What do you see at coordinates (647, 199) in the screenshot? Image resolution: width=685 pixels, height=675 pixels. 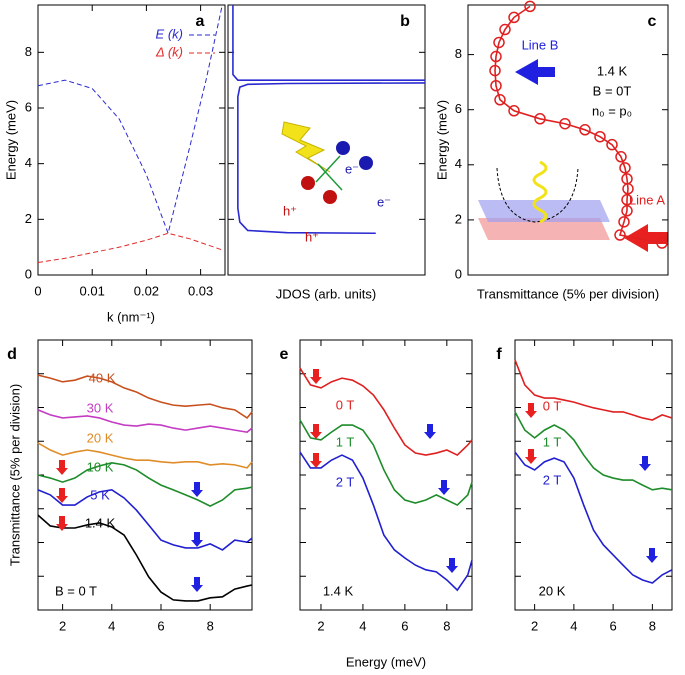 I see `annotation: Line A` at bounding box center [647, 199].